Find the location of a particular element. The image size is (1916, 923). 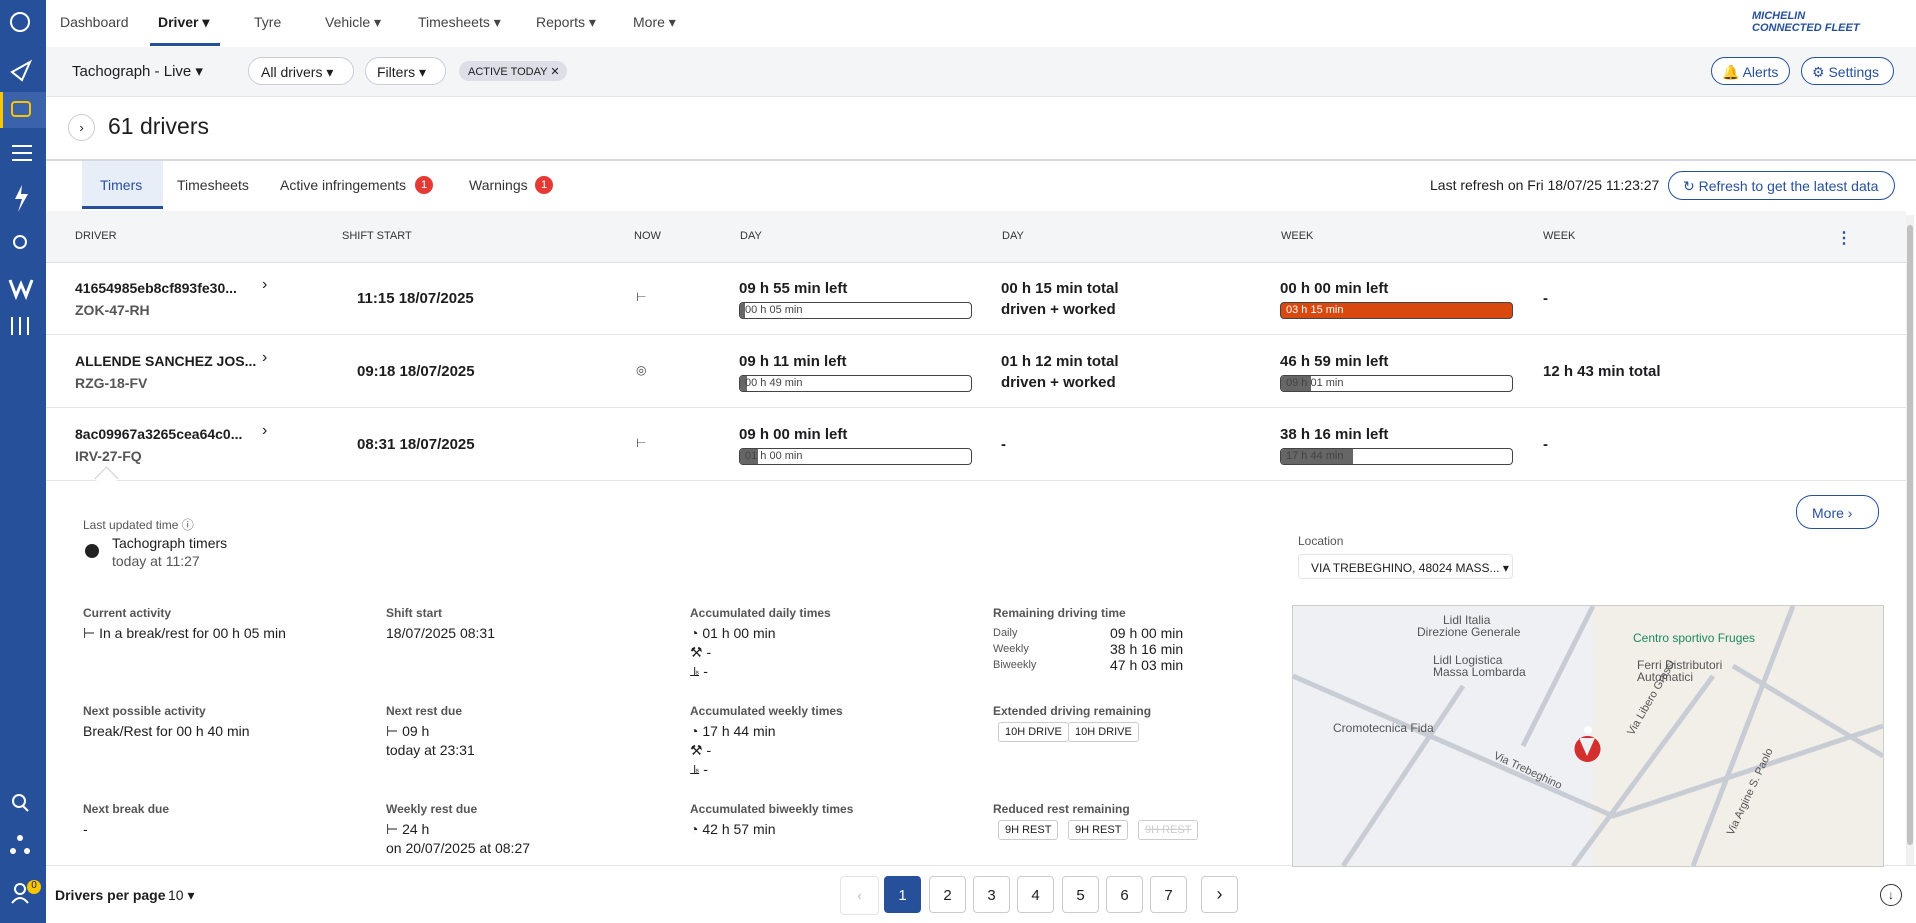

field-value: on 20/07/2025 at 08:27 is located at coordinates (458, 848).